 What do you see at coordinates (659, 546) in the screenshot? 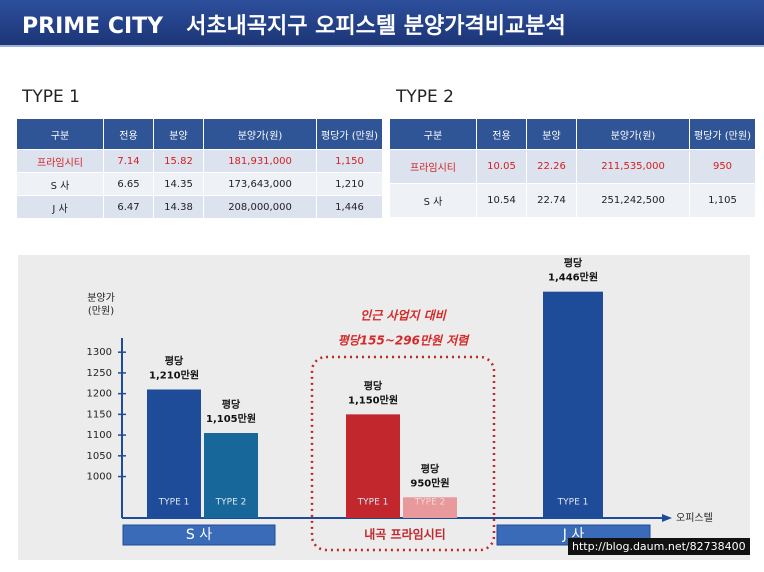
I see `watermark: http://blog.daum.net/82738400` at bounding box center [659, 546].